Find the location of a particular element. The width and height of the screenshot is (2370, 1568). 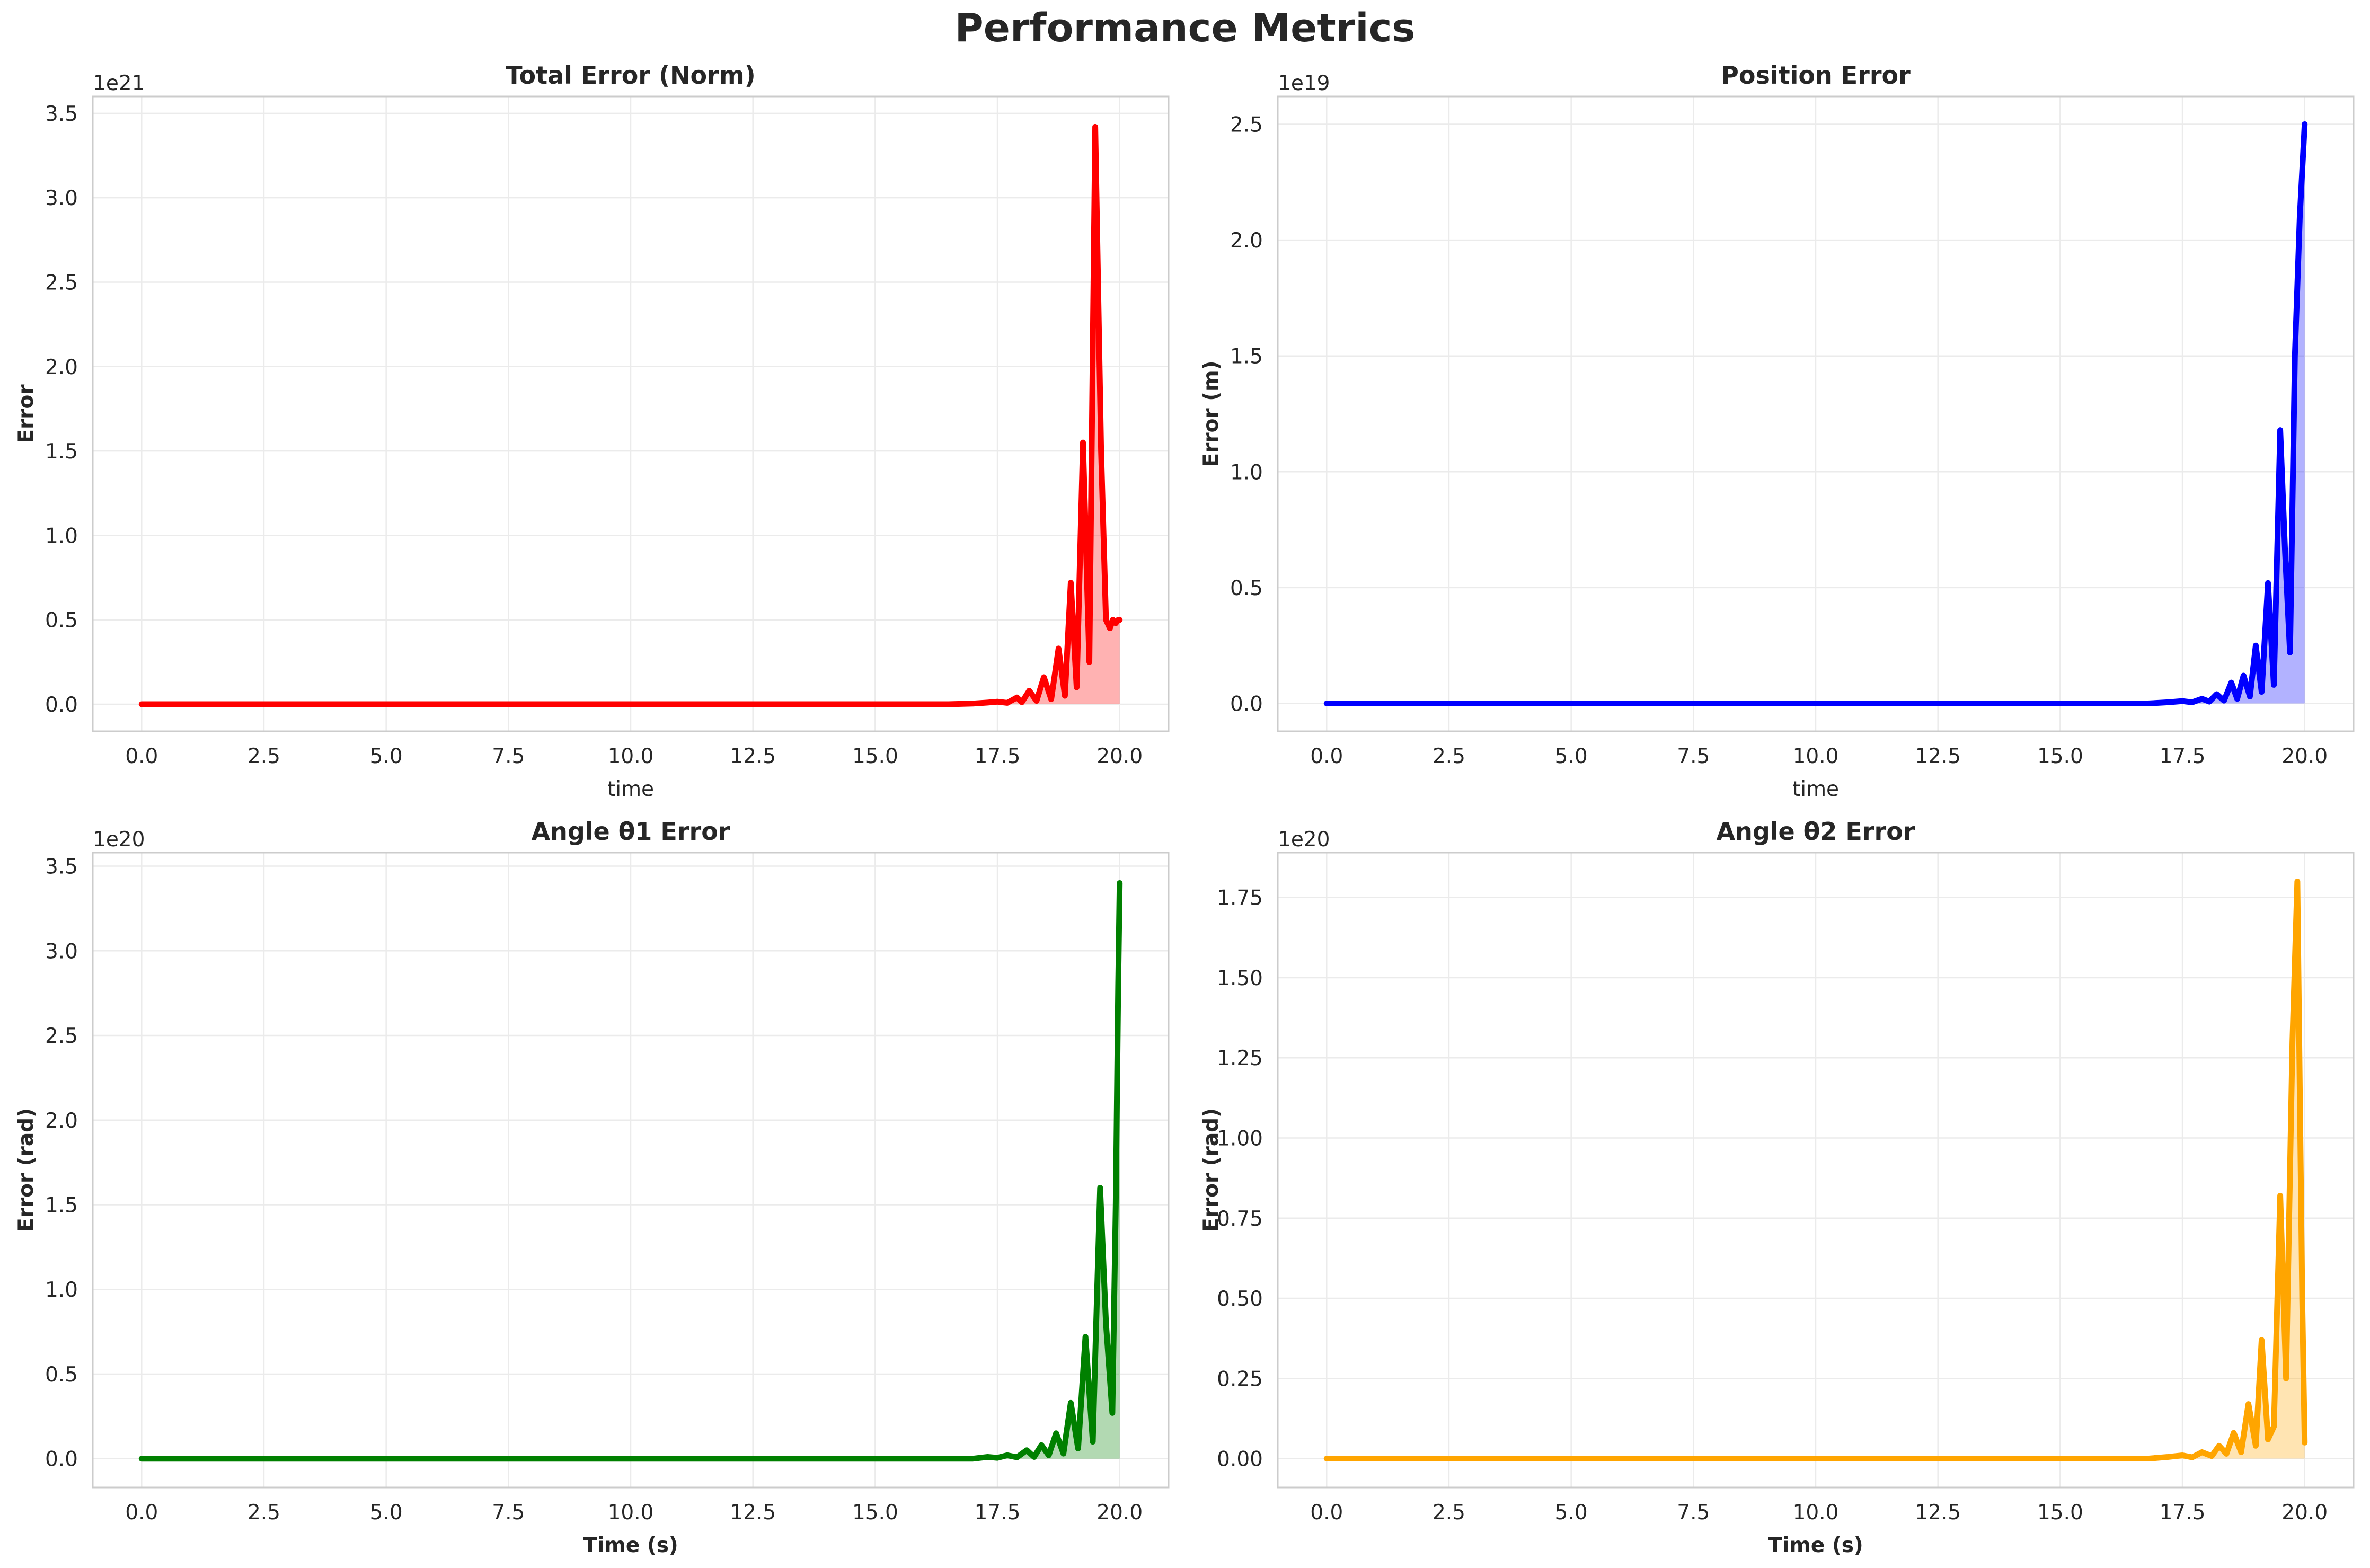

y-tick-label: 1.00 is located at coordinates (1240, 1138).